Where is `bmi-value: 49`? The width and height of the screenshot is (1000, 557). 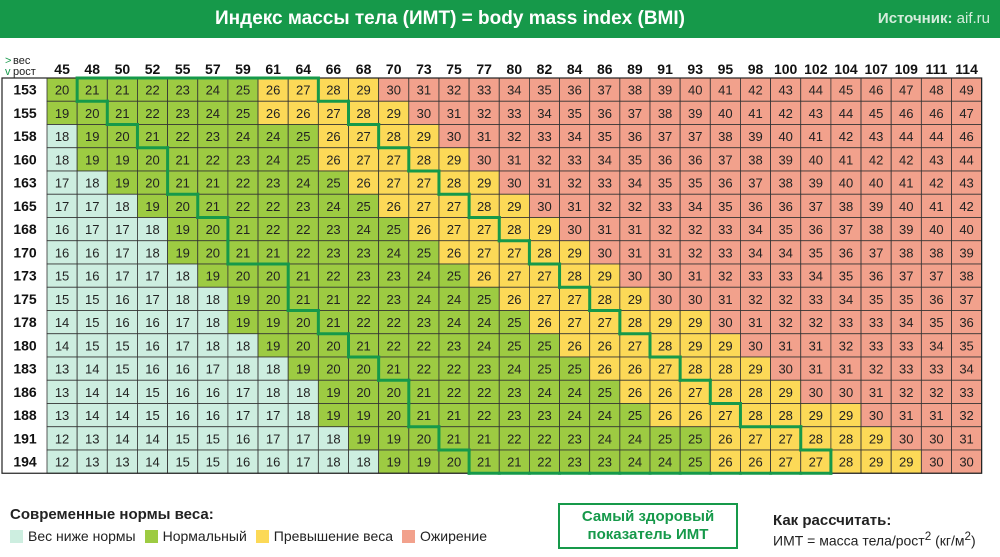 bmi-value: 49 is located at coordinates (966, 90).